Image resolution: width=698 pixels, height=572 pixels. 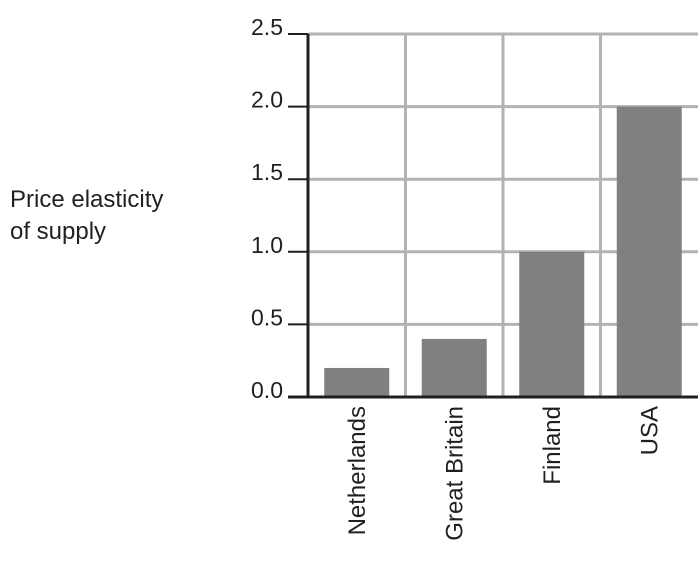 What do you see at coordinates (454, 473) in the screenshot?
I see `x-category-label: Great Britain` at bounding box center [454, 473].